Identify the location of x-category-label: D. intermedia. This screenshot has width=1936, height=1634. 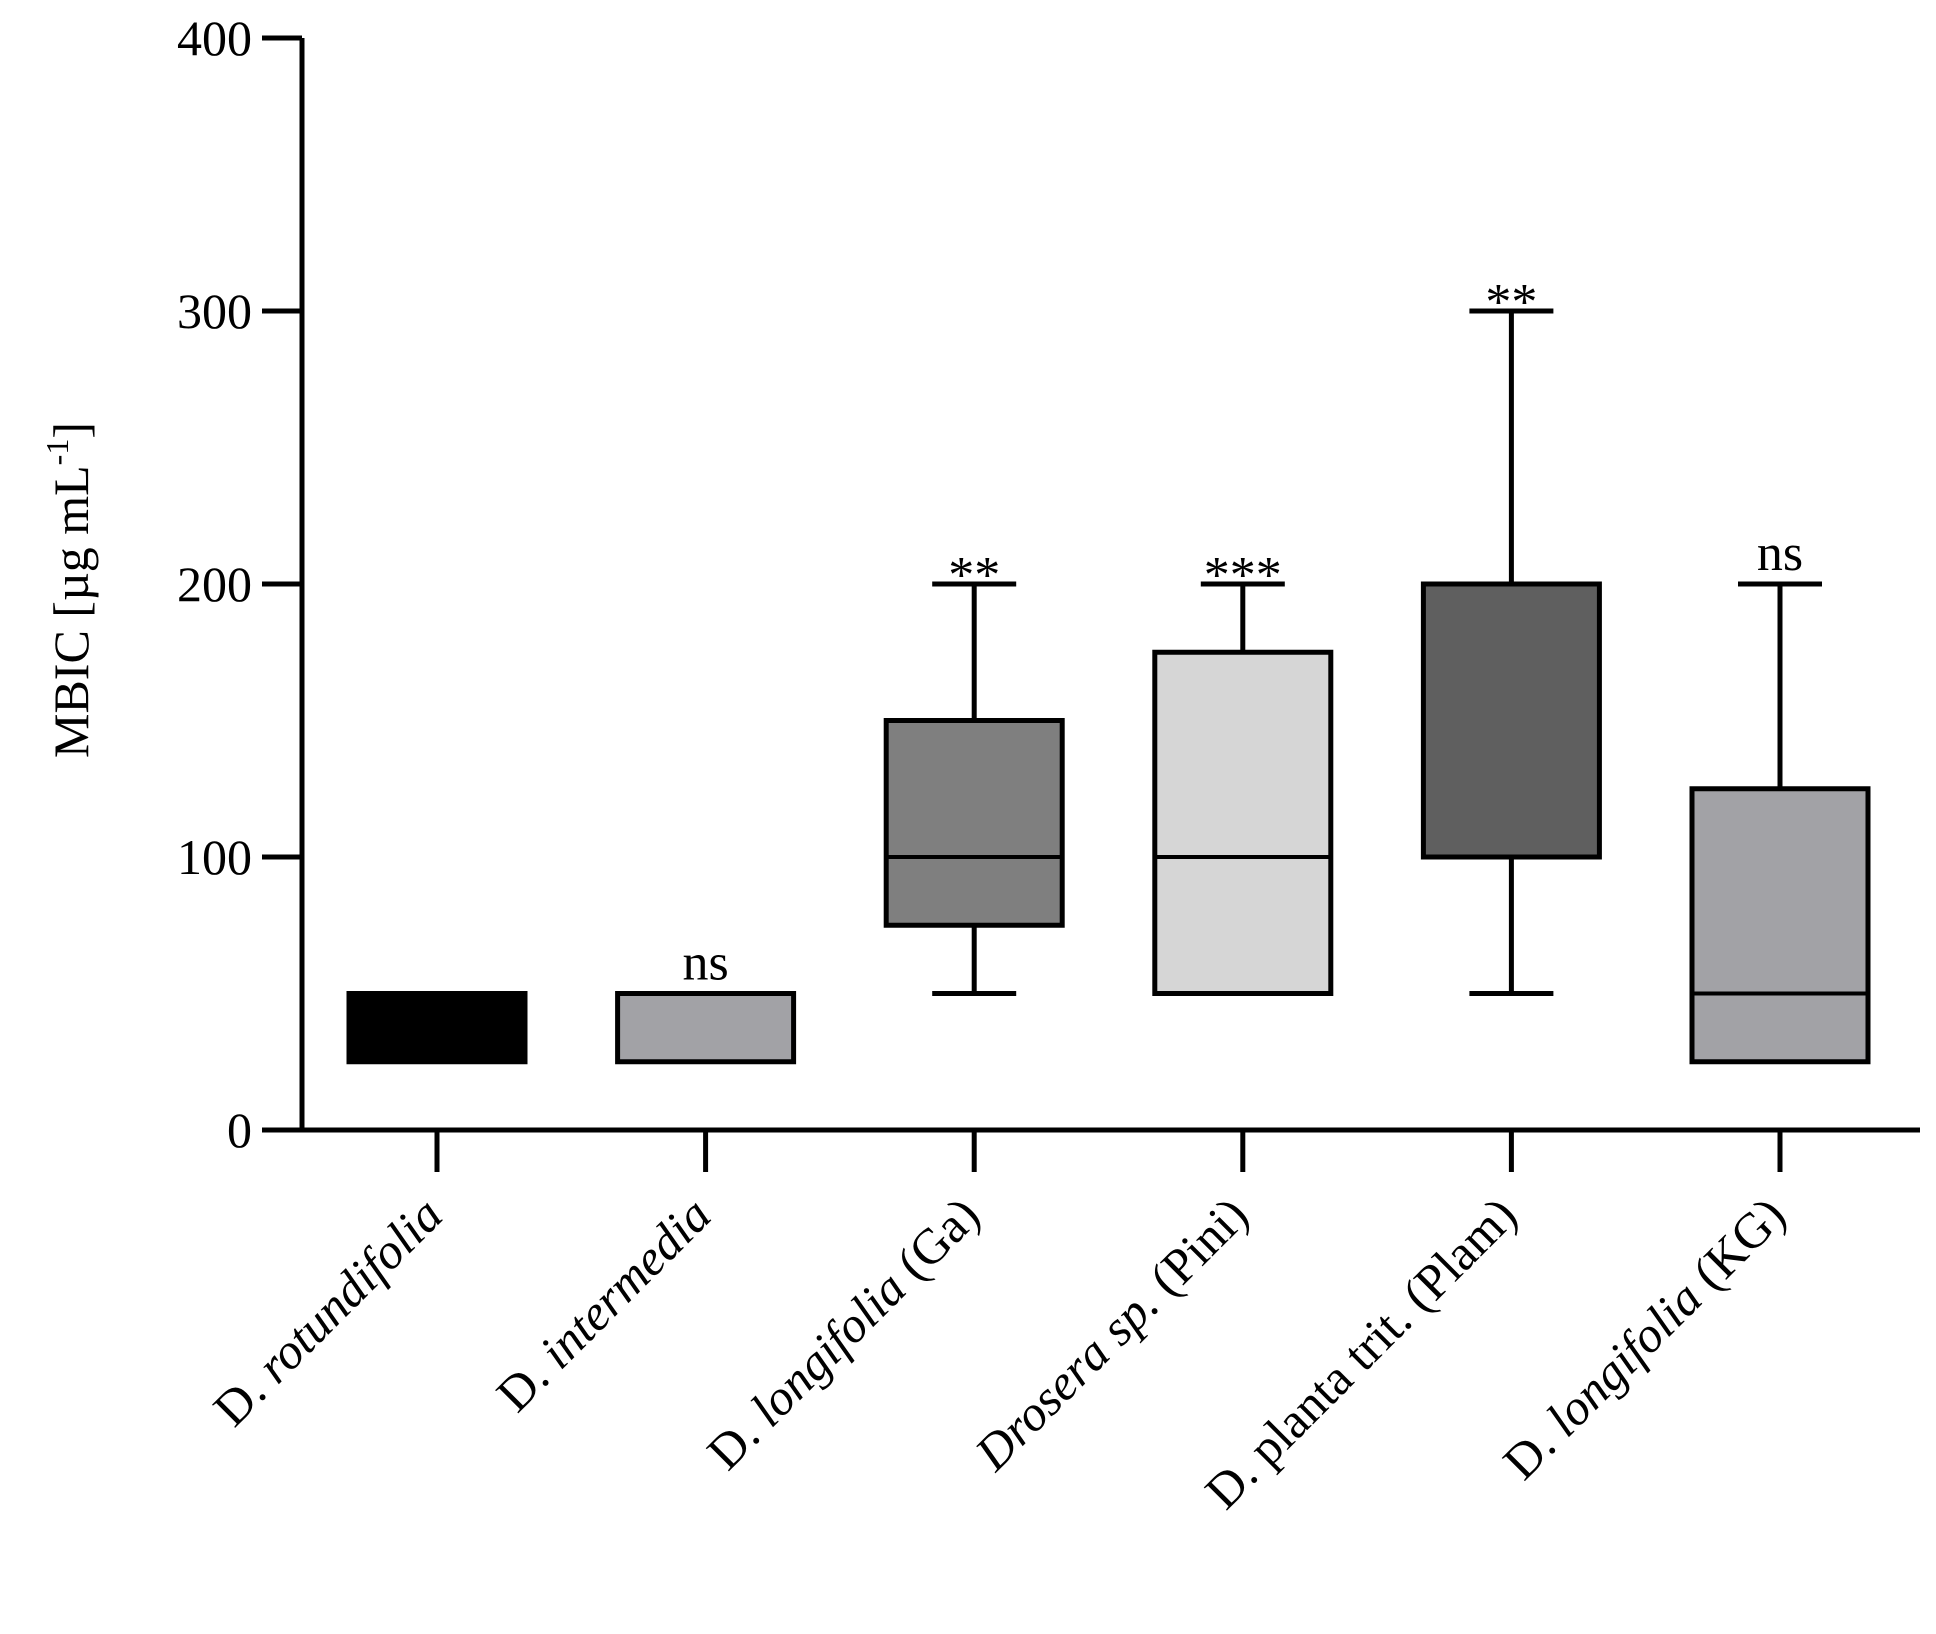
(603, 1304).